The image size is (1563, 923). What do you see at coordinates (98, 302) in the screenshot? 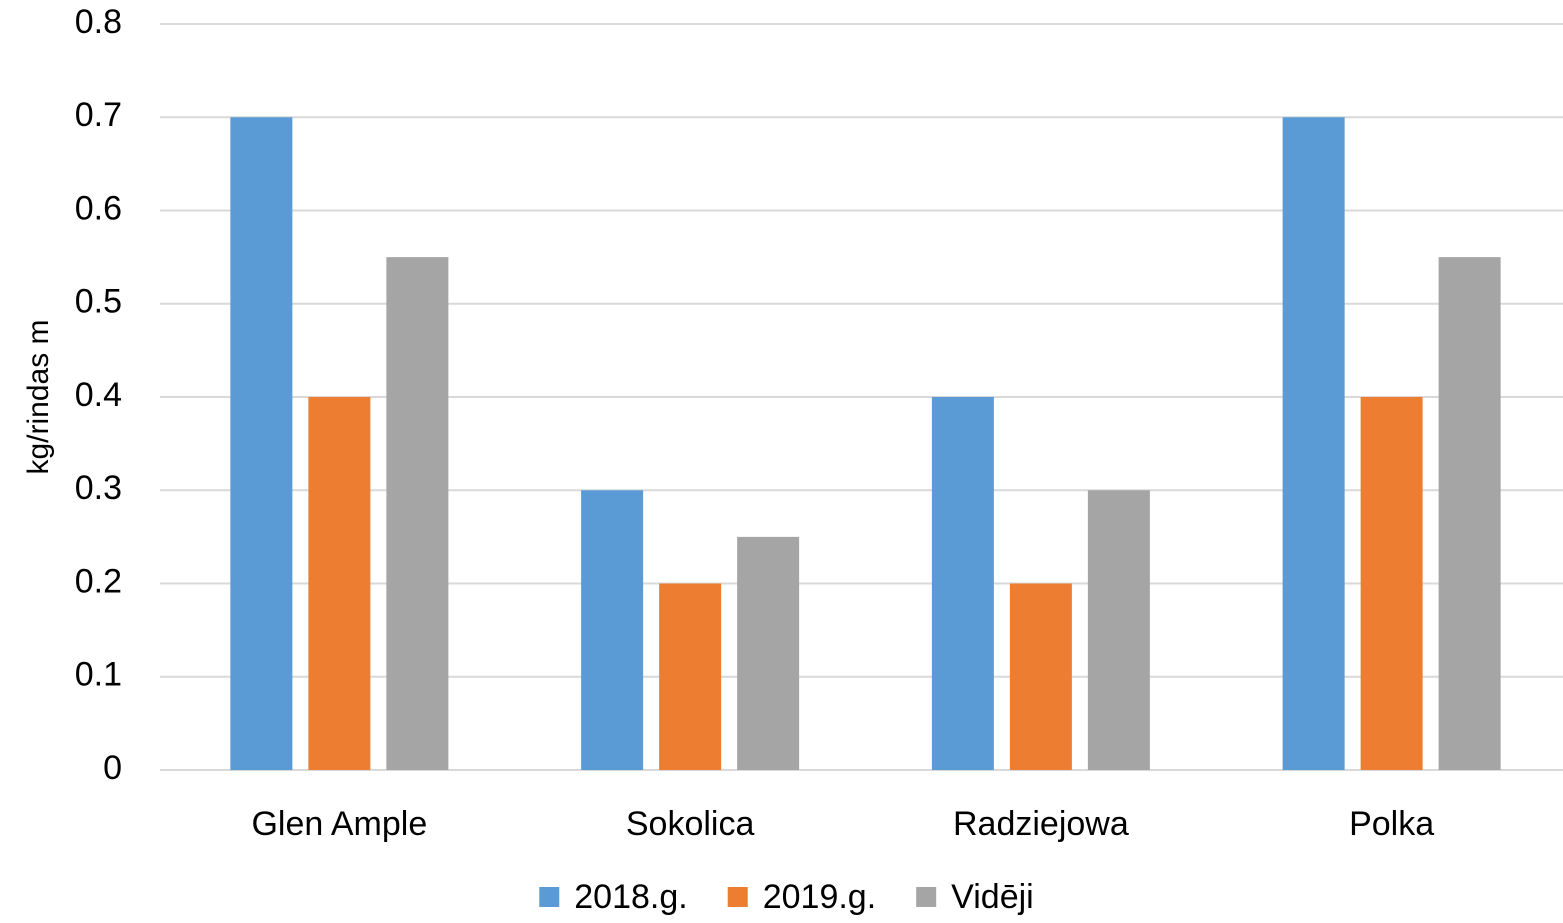
I see `y-tick-label: 0.5` at bounding box center [98, 302].